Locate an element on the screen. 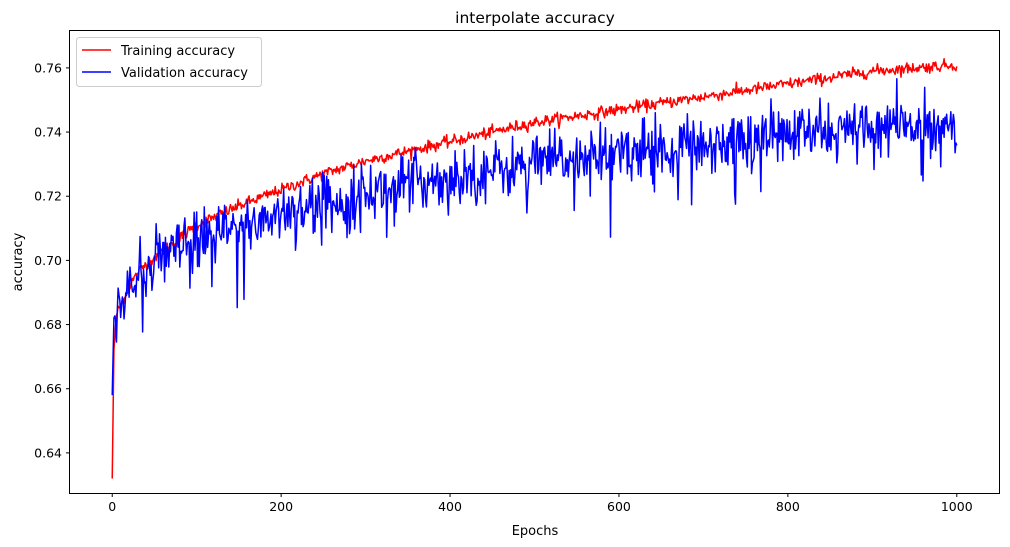 Image resolution: width=1010 pixels, height=547 pixels. x-tick-label: 200 is located at coordinates (281, 506).